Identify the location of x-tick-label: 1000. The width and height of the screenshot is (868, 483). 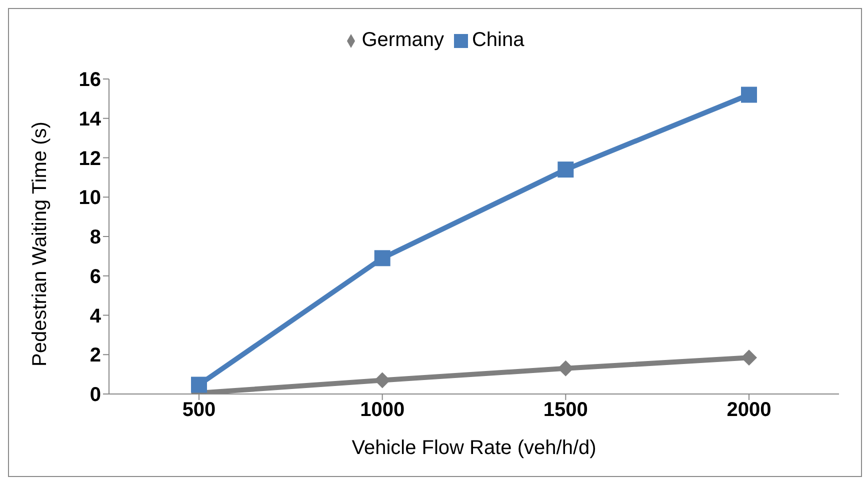
(382, 410).